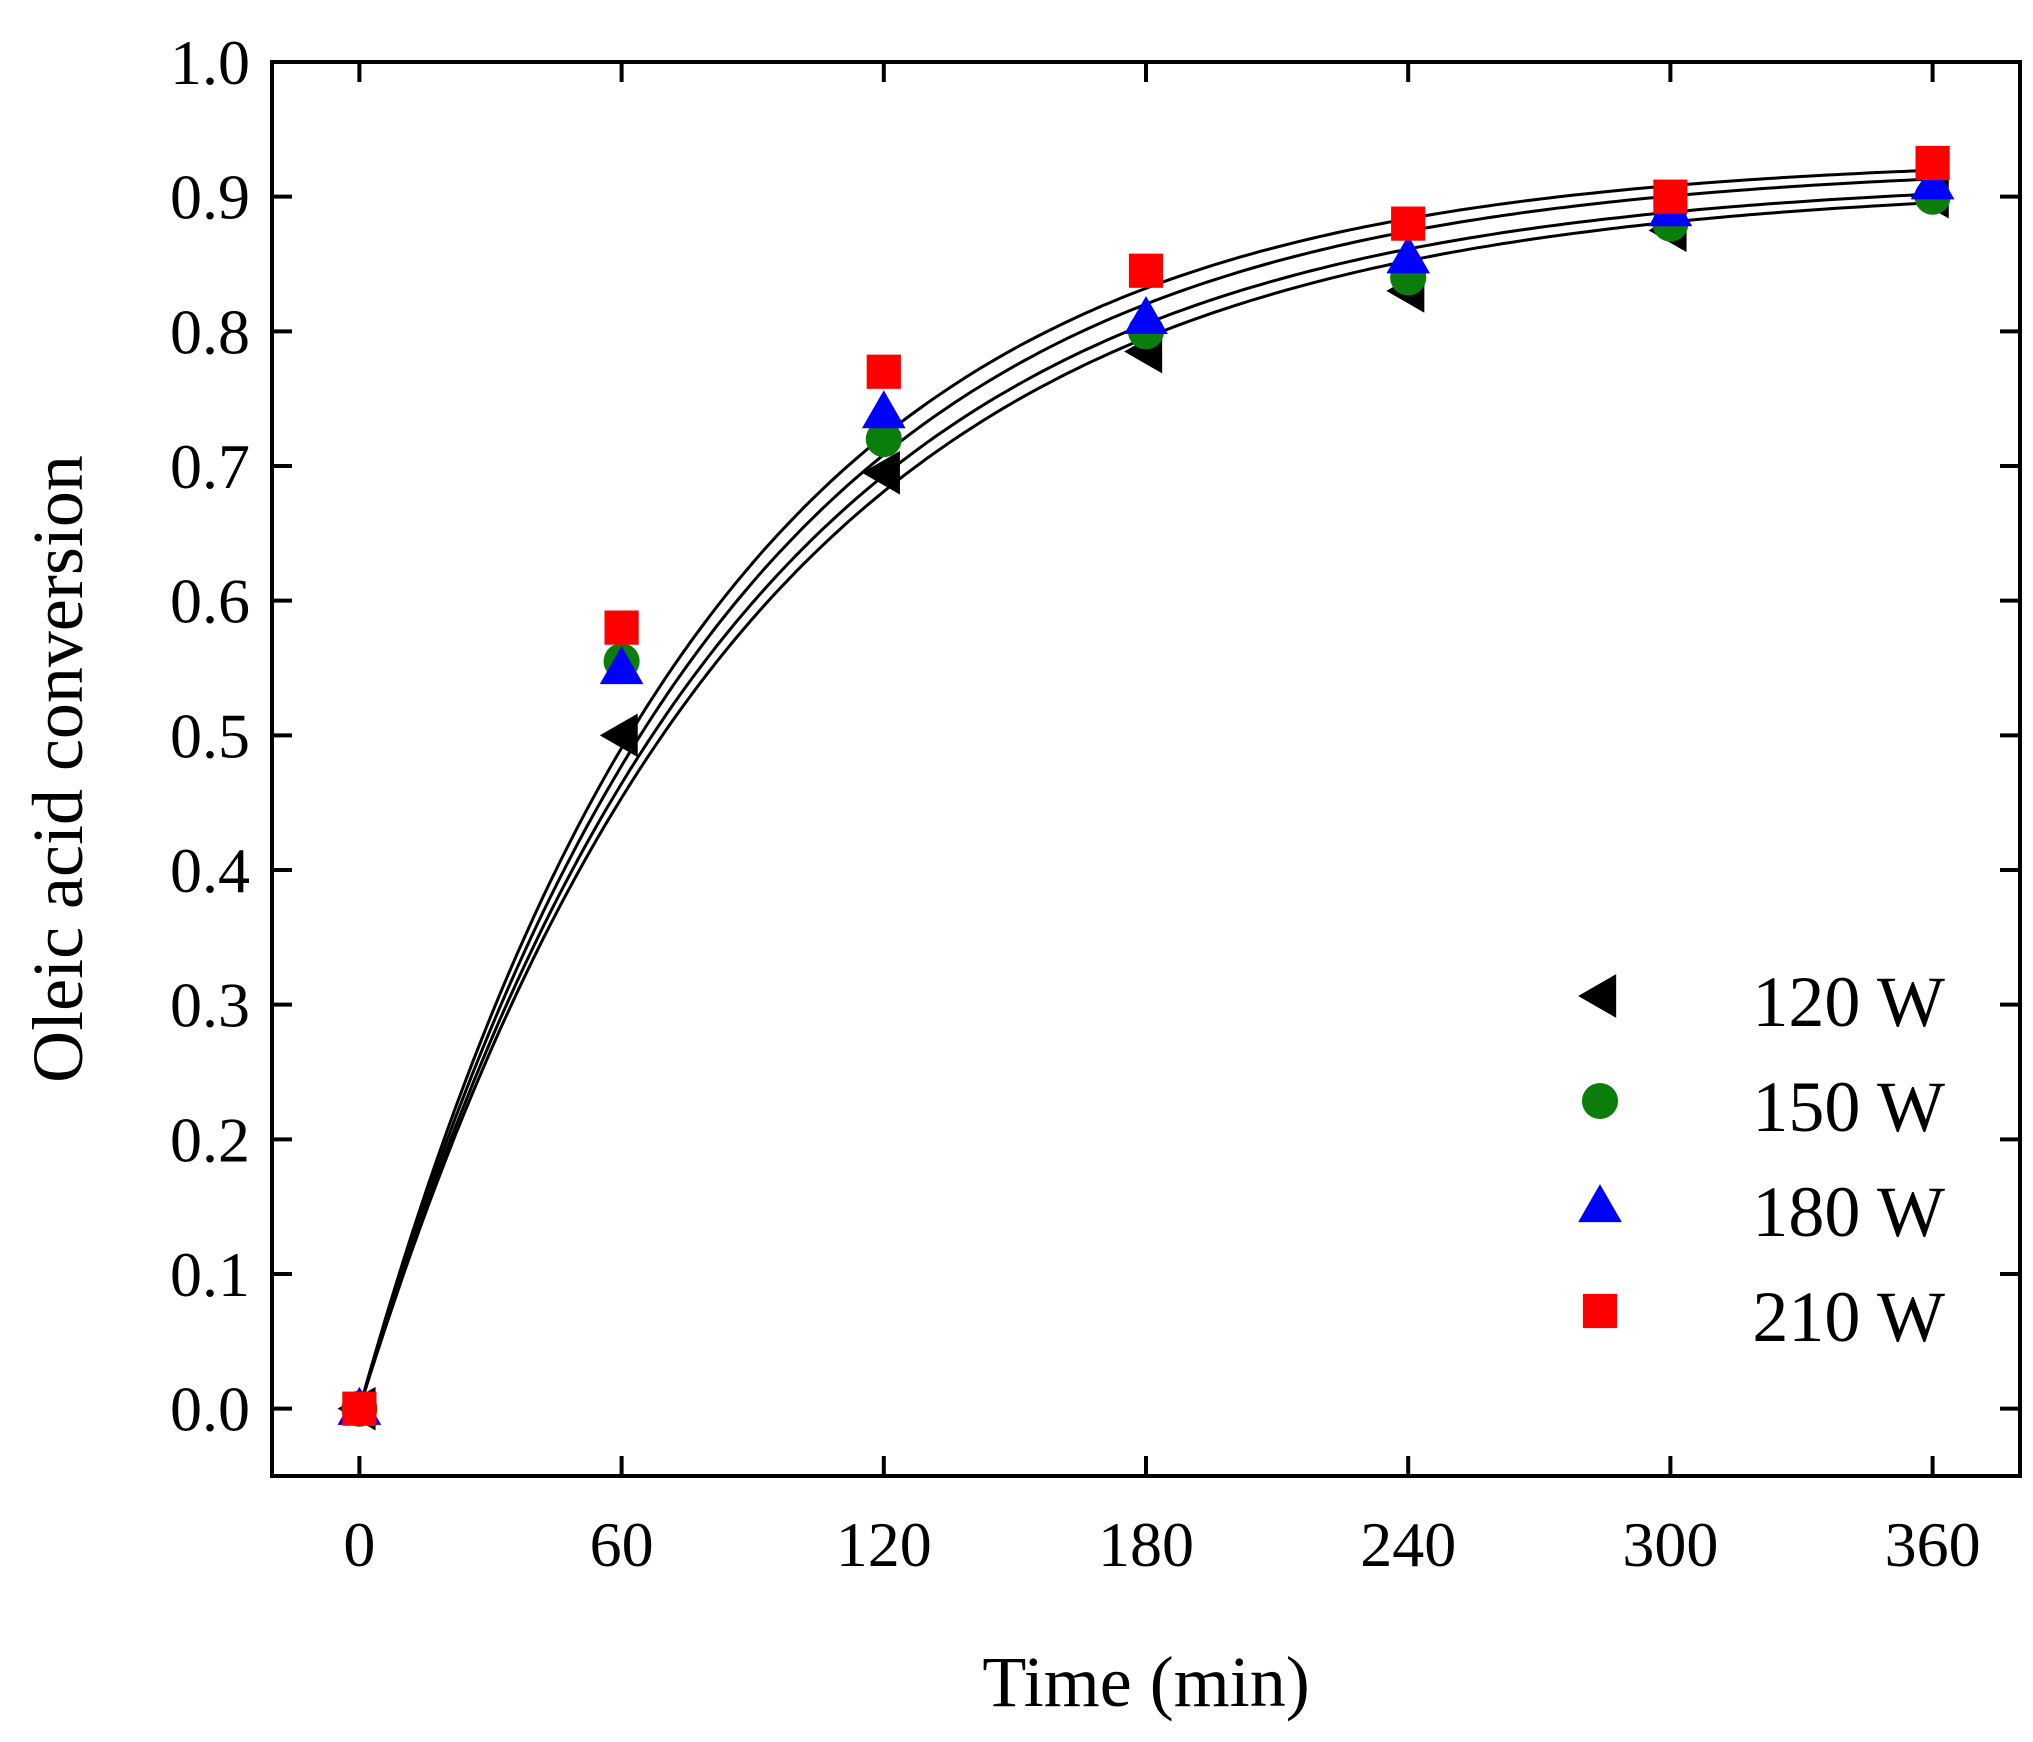  Describe the element at coordinates (1848, 1317) in the screenshot. I see `legend-label-210w: 210 W` at that location.